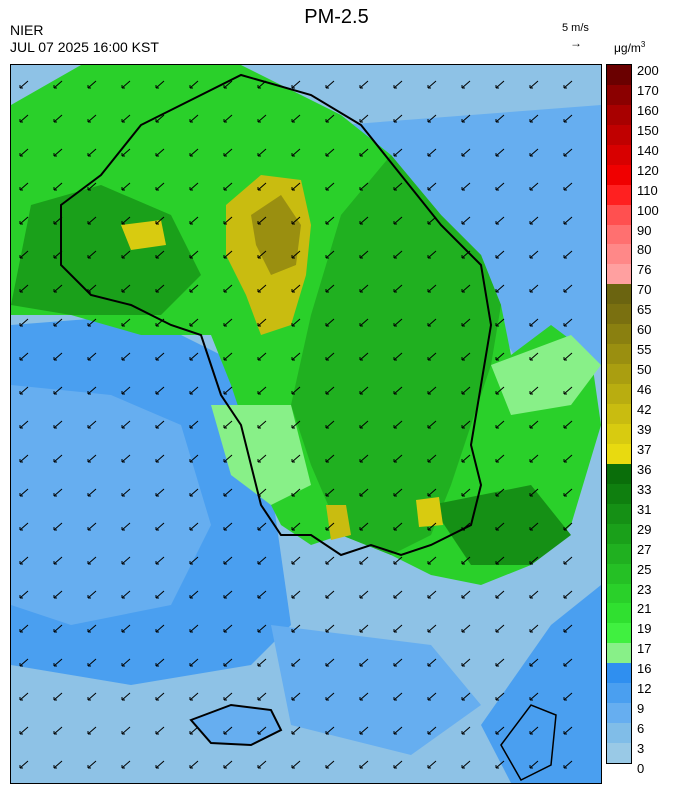 The height and width of the screenshot is (795, 673). What do you see at coordinates (541, 684) in the screenshot?
I see `sea-zone-southeast` at bounding box center [541, 684].